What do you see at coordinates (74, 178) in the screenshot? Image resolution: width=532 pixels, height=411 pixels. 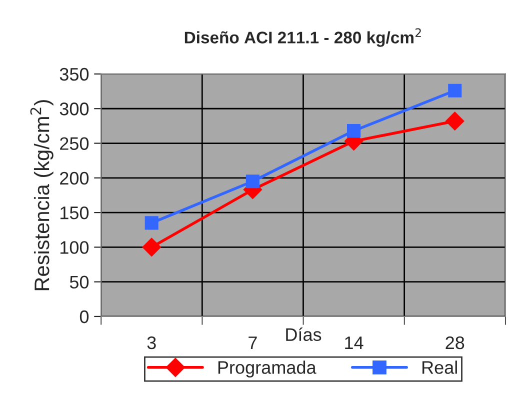 I see `y-tick-label: 200` at bounding box center [74, 178].